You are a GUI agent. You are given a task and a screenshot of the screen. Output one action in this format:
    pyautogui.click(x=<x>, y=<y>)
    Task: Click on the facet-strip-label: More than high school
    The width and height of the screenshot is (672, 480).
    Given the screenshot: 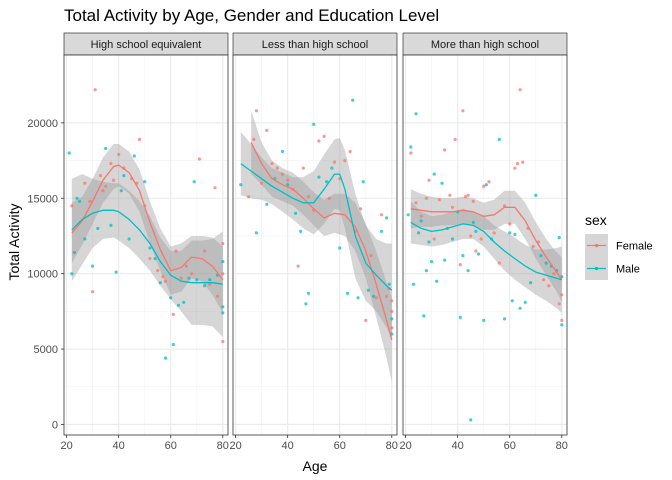 What is the action you would take?
    pyautogui.click(x=485, y=45)
    